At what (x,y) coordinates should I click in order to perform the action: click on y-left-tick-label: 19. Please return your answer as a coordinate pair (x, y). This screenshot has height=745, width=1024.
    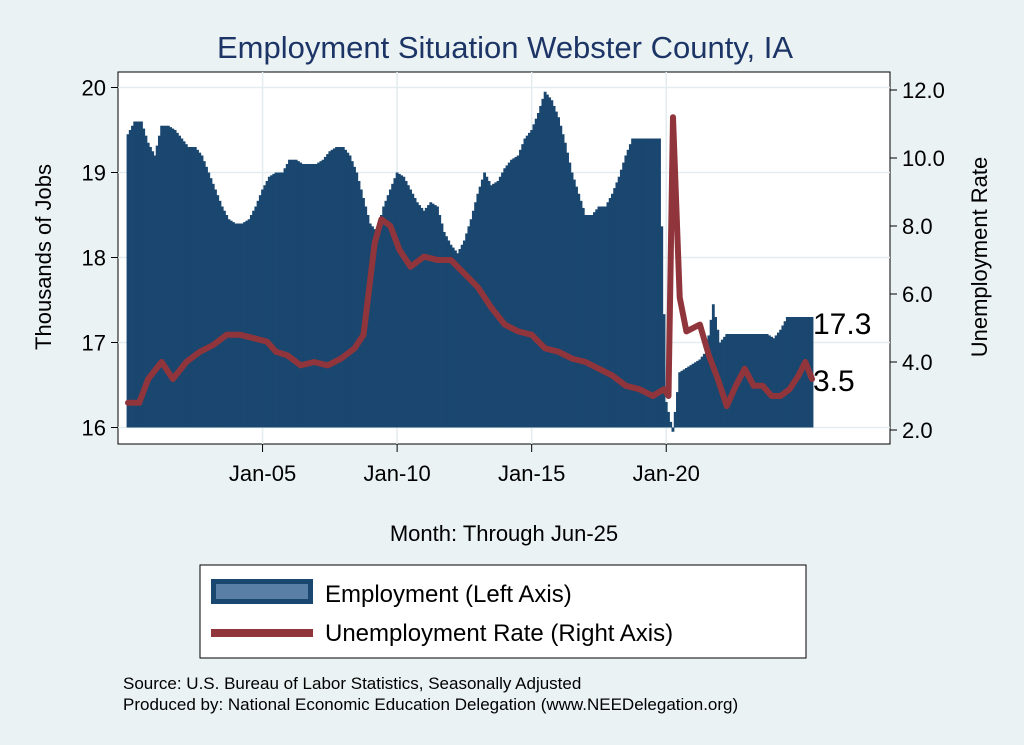
    Looking at the image, I should click on (94, 173).